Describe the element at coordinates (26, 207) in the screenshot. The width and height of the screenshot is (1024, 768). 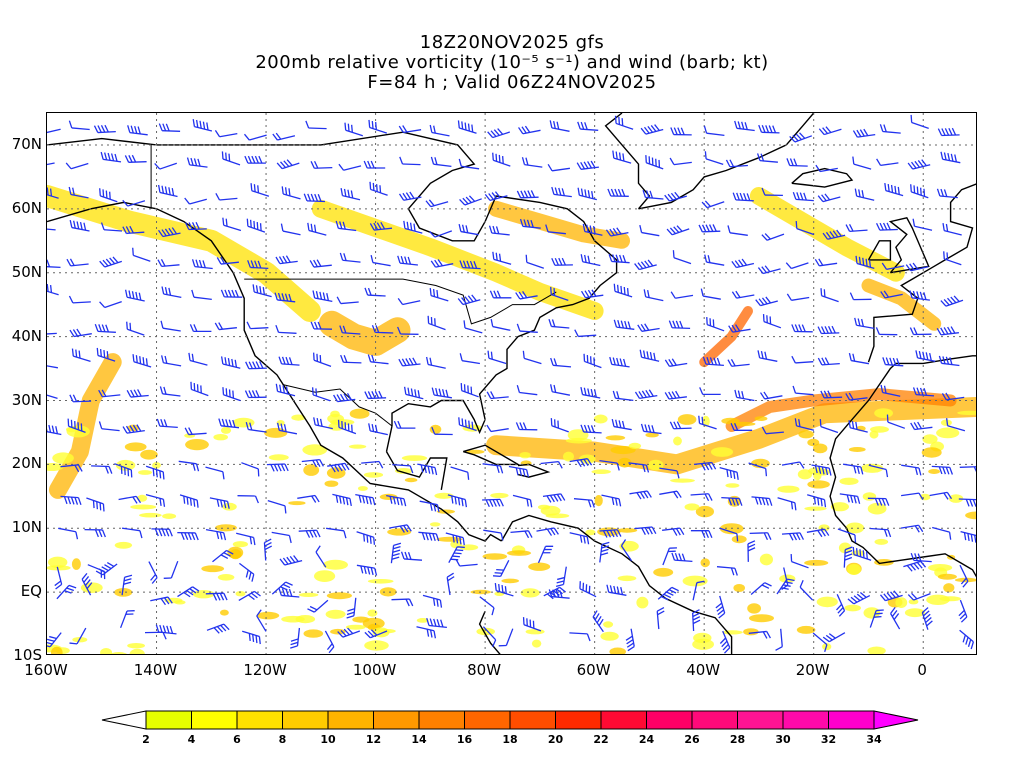
I see `latitude-label: 60N` at that location.